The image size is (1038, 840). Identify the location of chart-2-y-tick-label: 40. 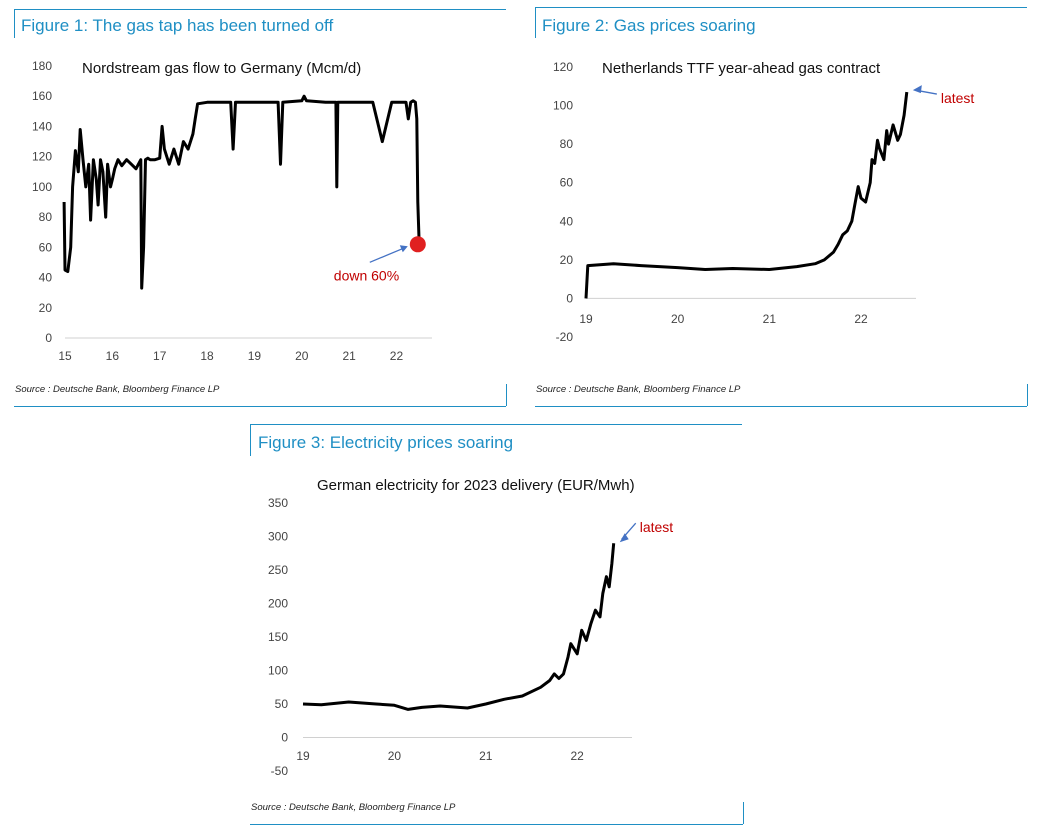
(567, 221).